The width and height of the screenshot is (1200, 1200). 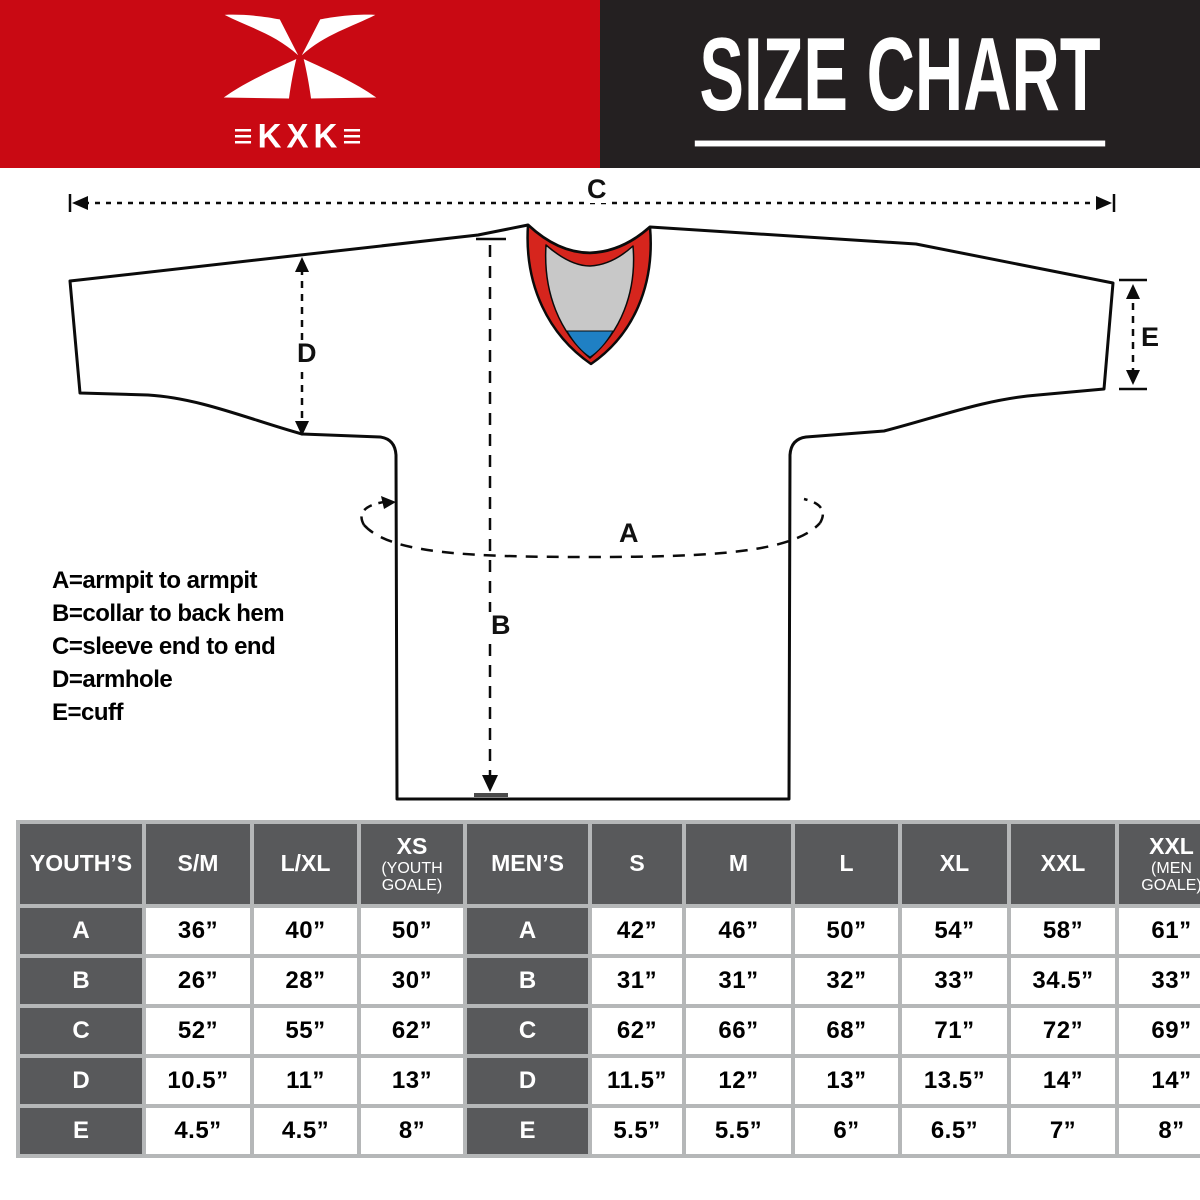 I want to click on size-cell: 26”, so click(x=198, y=981).